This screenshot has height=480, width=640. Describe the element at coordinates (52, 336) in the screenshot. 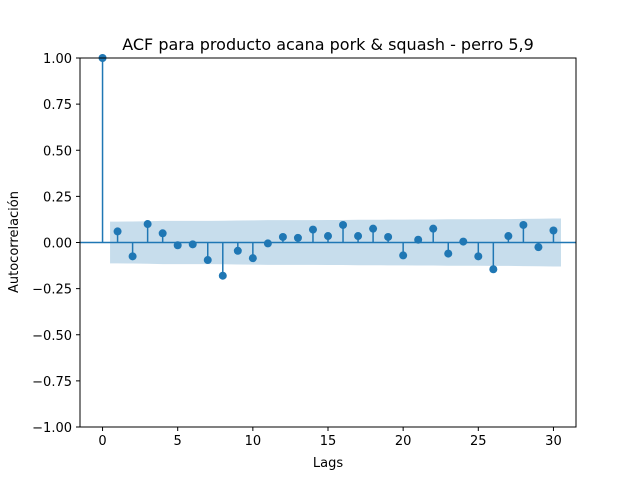

I see `y-tick-label-6: −0.50` at that location.